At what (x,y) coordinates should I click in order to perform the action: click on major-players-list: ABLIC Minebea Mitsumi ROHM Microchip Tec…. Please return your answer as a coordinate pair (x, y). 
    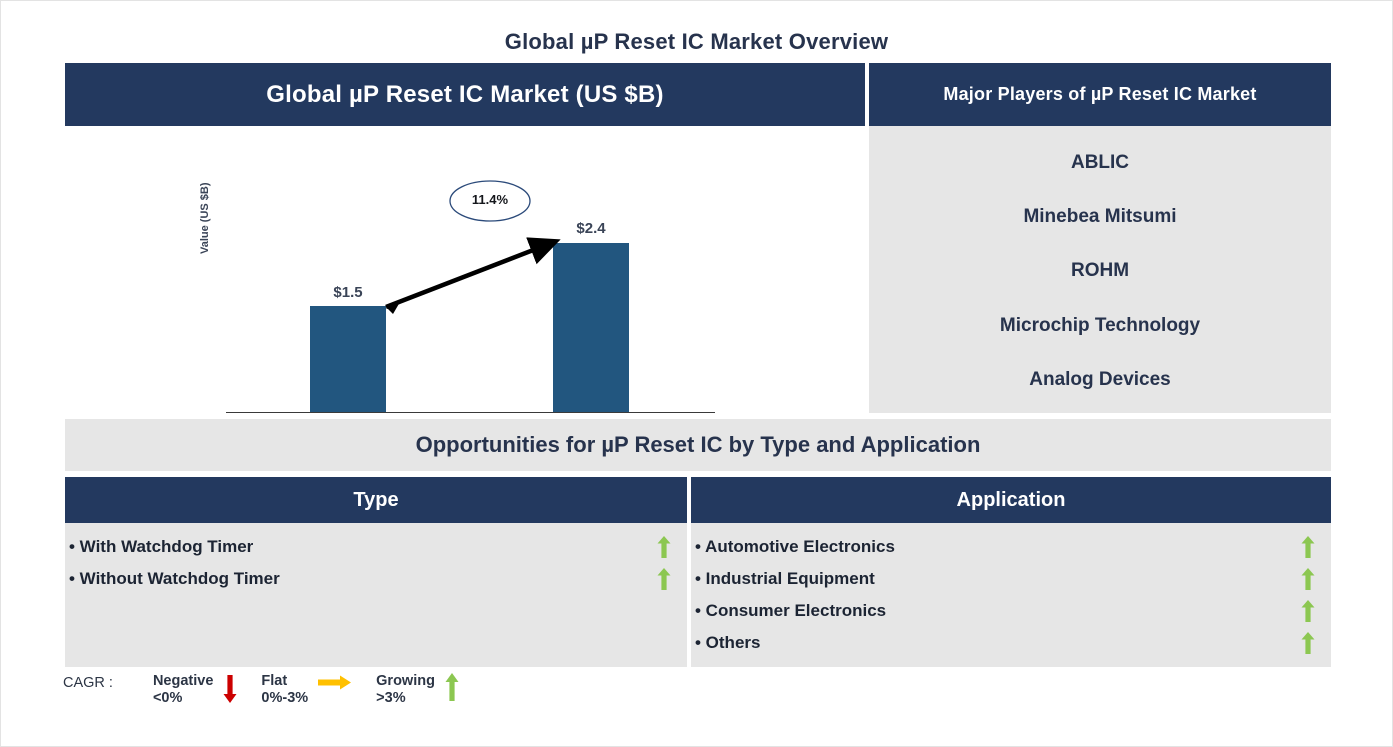
    Looking at the image, I should click on (1100, 269).